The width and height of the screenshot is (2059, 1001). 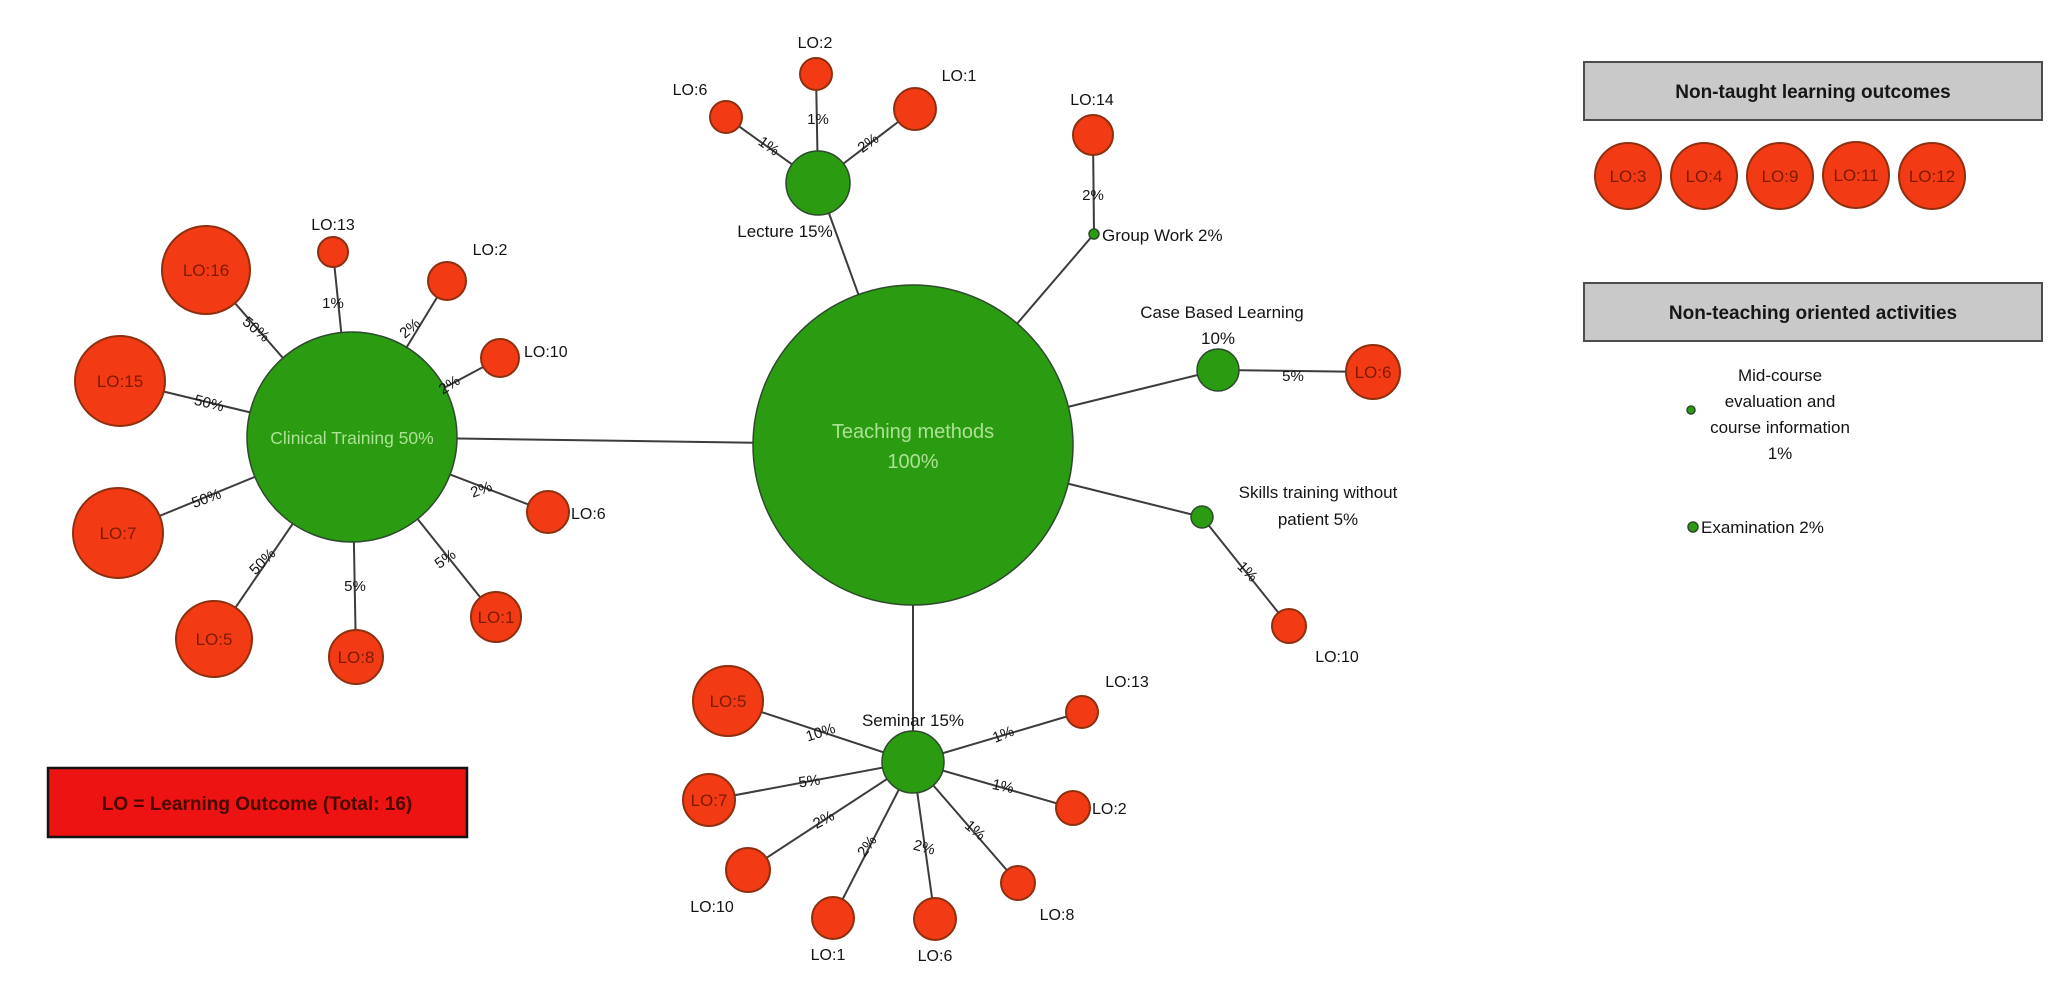 I want to click on skills-lo10-node, so click(x=1289, y=626).